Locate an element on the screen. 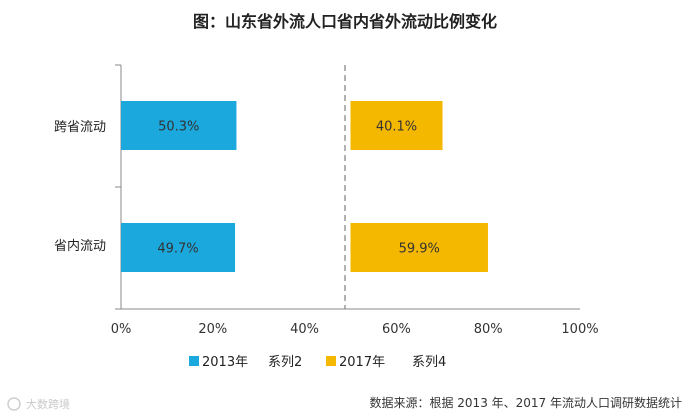  bar-2017-cross-province is located at coordinates (396, 125).